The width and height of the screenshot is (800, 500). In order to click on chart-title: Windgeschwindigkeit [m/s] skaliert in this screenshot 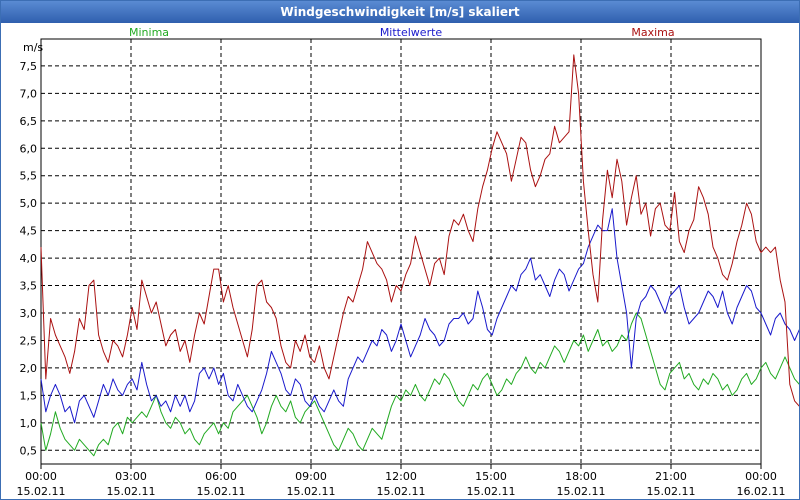, I will do `click(400, 12)`.